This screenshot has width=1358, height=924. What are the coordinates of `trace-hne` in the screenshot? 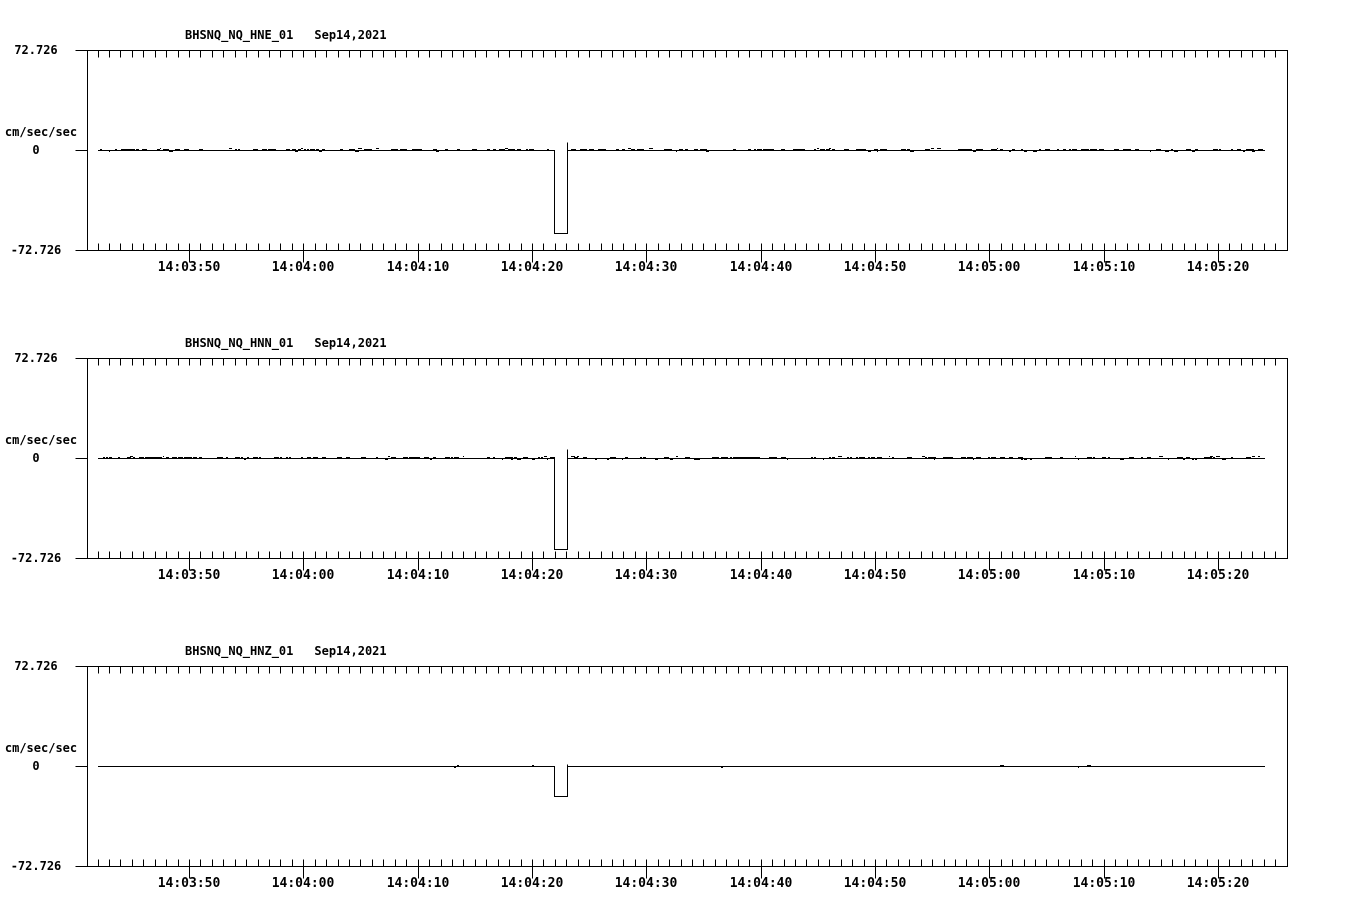 It's located at (681, 188).